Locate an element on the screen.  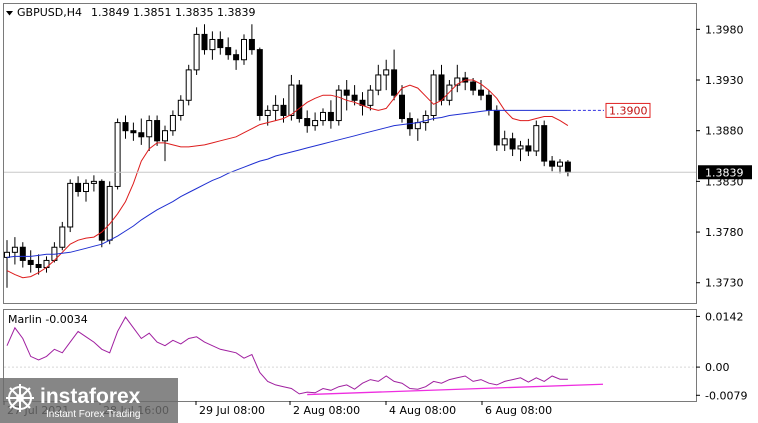
price-tick-label: 1.3730 is located at coordinates (724, 283).